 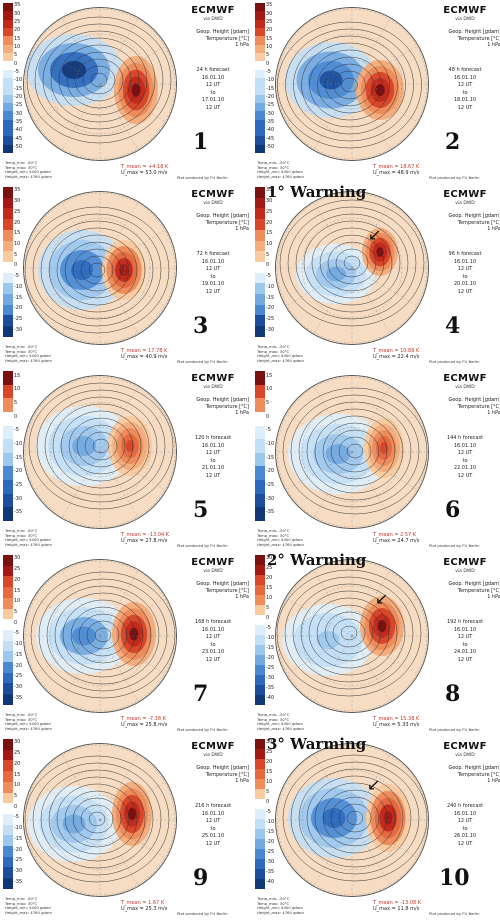 What do you see at coordinates (465, 254) in the screenshot?
I see `forecast-hours: 96 h forecast` at bounding box center [465, 254].